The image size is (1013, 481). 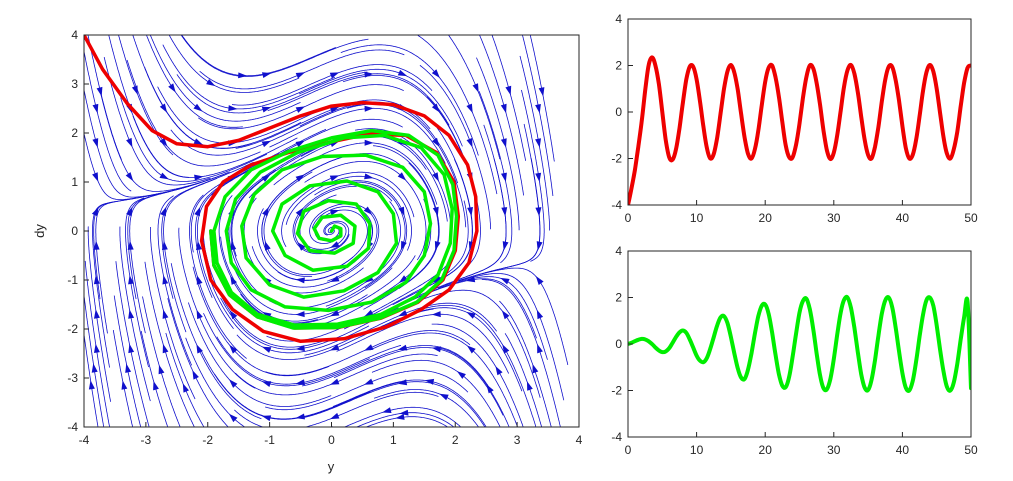 What do you see at coordinates (618, 19) in the screenshot?
I see `red-y-tick-label: 4` at bounding box center [618, 19].